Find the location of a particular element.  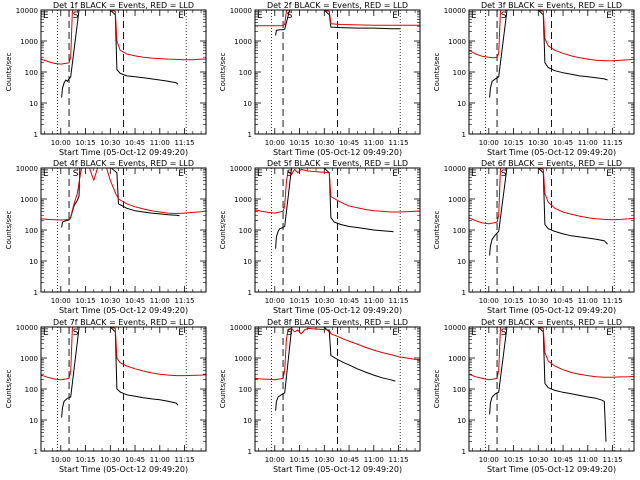

panel-title: Det 4f BLACK = Events, RED = LLD is located at coordinates (123, 163).